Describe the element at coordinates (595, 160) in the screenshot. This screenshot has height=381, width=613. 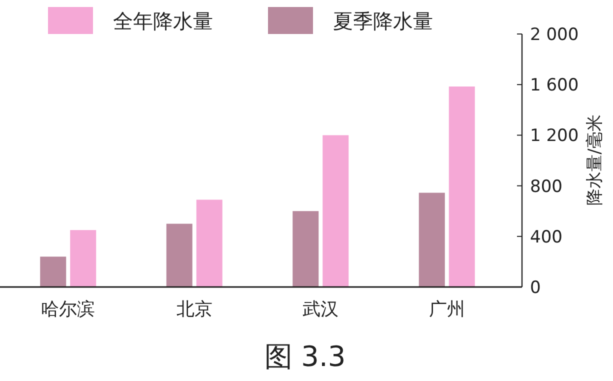
I see `y-axis-title: 降水量/毫米` at that location.